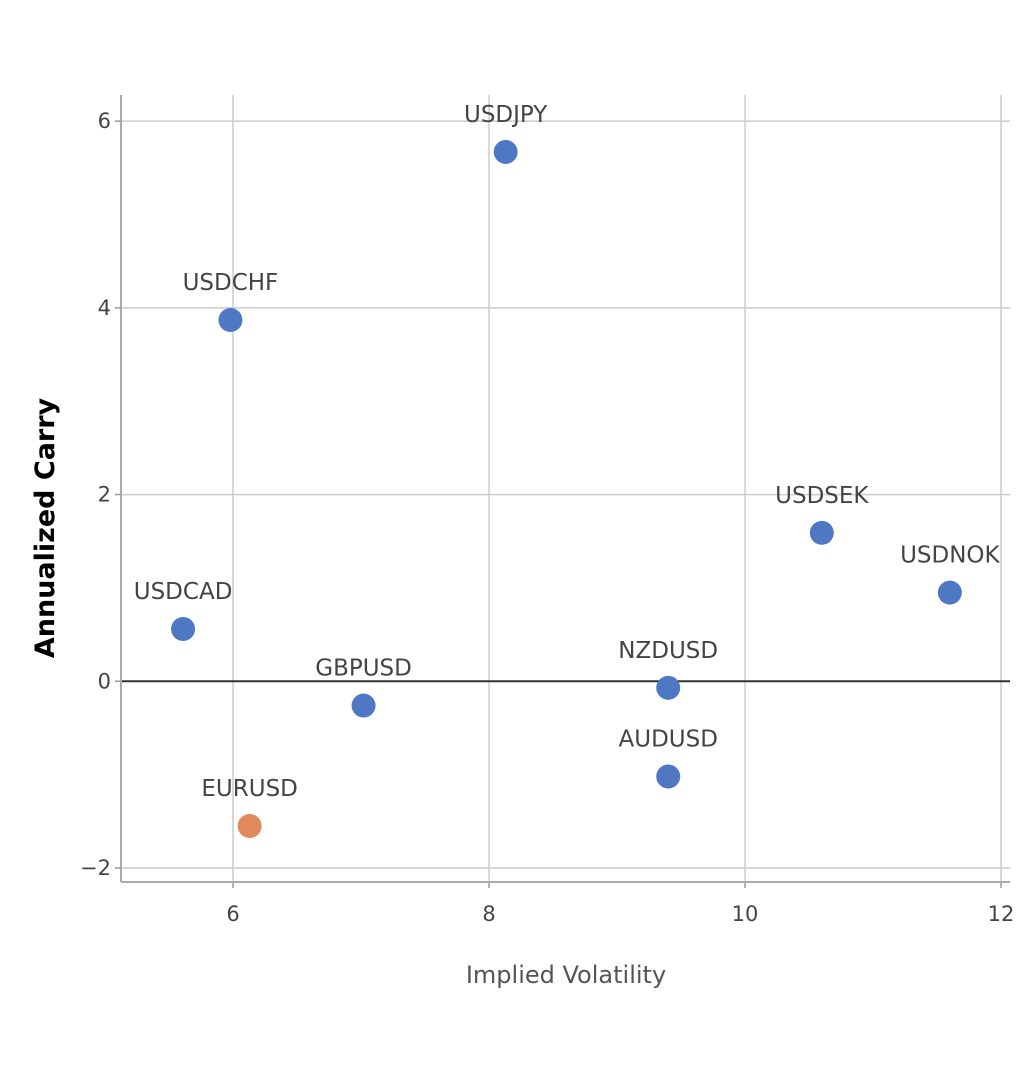 This screenshot has height=1072, width=1028. What do you see at coordinates (363, 705) in the screenshot?
I see `data-point-gbpusd` at bounding box center [363, 705].